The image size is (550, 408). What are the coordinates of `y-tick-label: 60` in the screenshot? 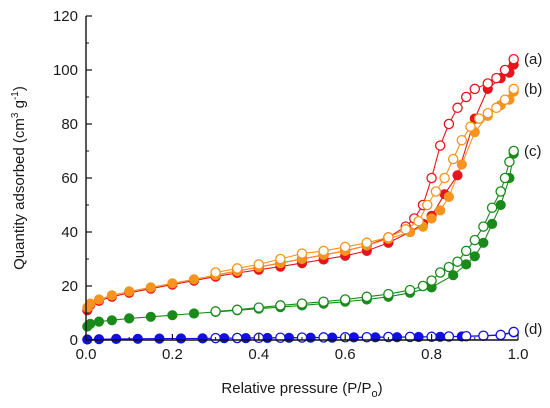 It's located at (69, 178).